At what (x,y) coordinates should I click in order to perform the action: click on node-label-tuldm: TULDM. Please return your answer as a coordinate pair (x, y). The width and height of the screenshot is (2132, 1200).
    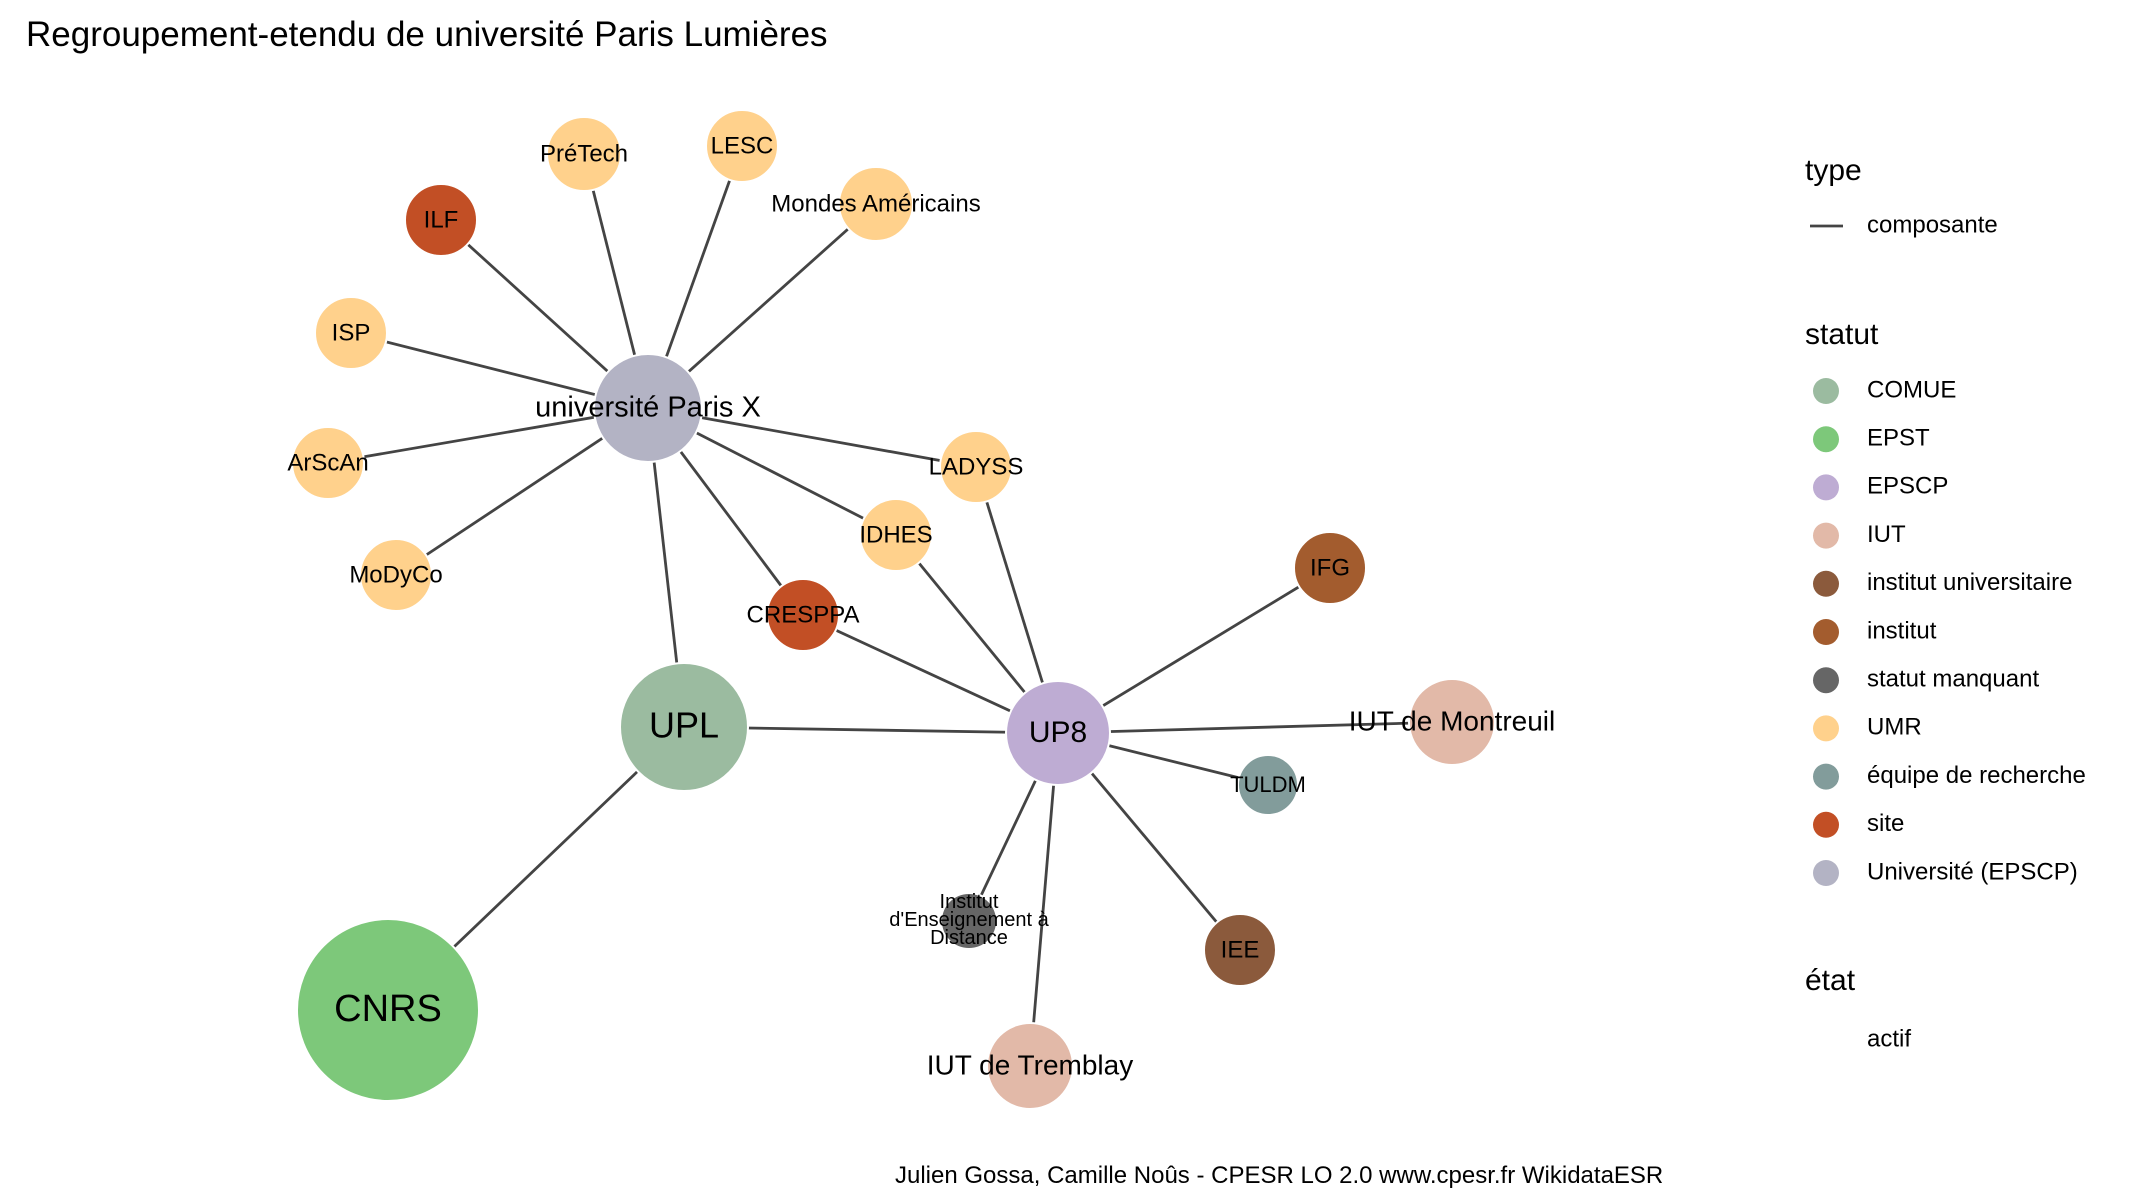
    Looking at the image, I should click on (1268, 784).